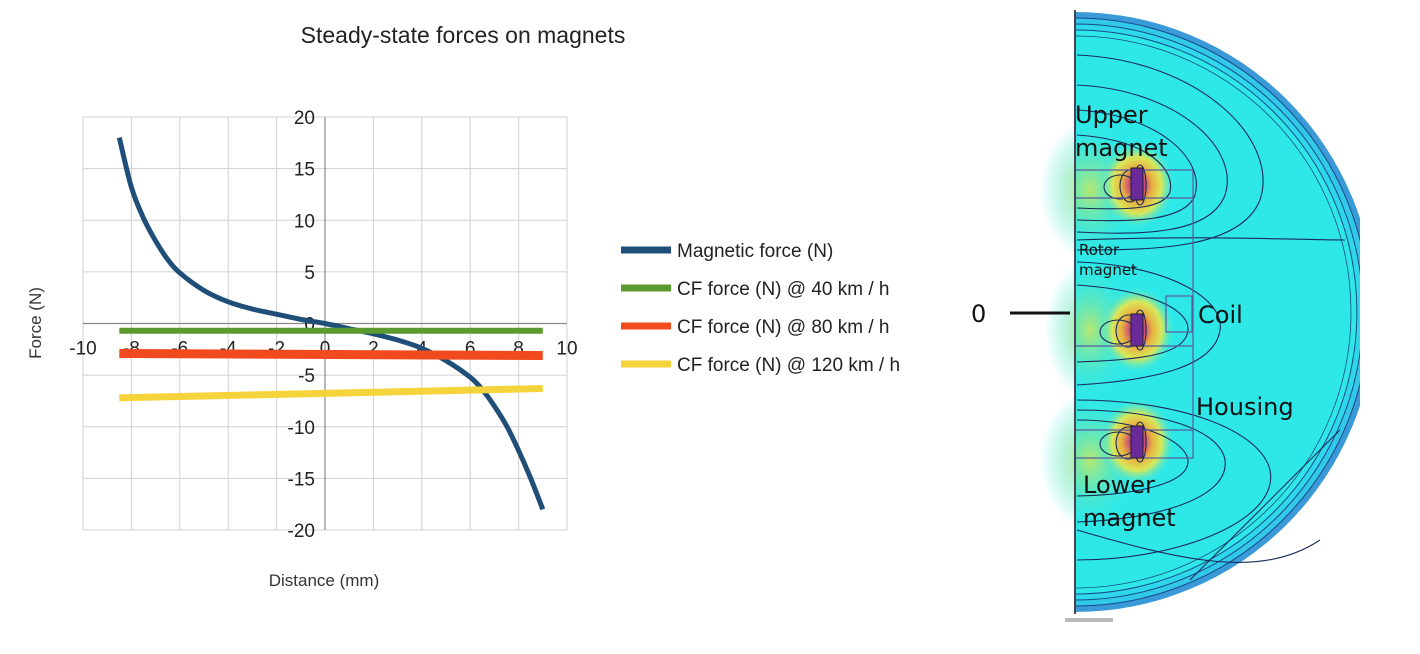  Describe the element at coordinates (304, 221) in the screenshot. I see `y-tick-label: 10` at that location.